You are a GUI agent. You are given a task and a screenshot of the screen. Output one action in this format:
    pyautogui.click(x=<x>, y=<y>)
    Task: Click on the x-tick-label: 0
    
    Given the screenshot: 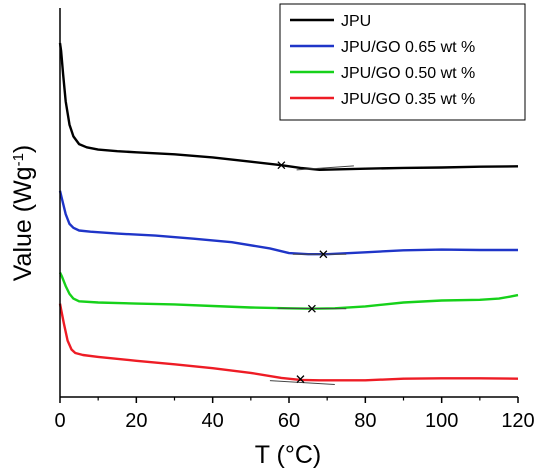 What is the action you would take?
    pyautogui.click(x=59, y=421)
    